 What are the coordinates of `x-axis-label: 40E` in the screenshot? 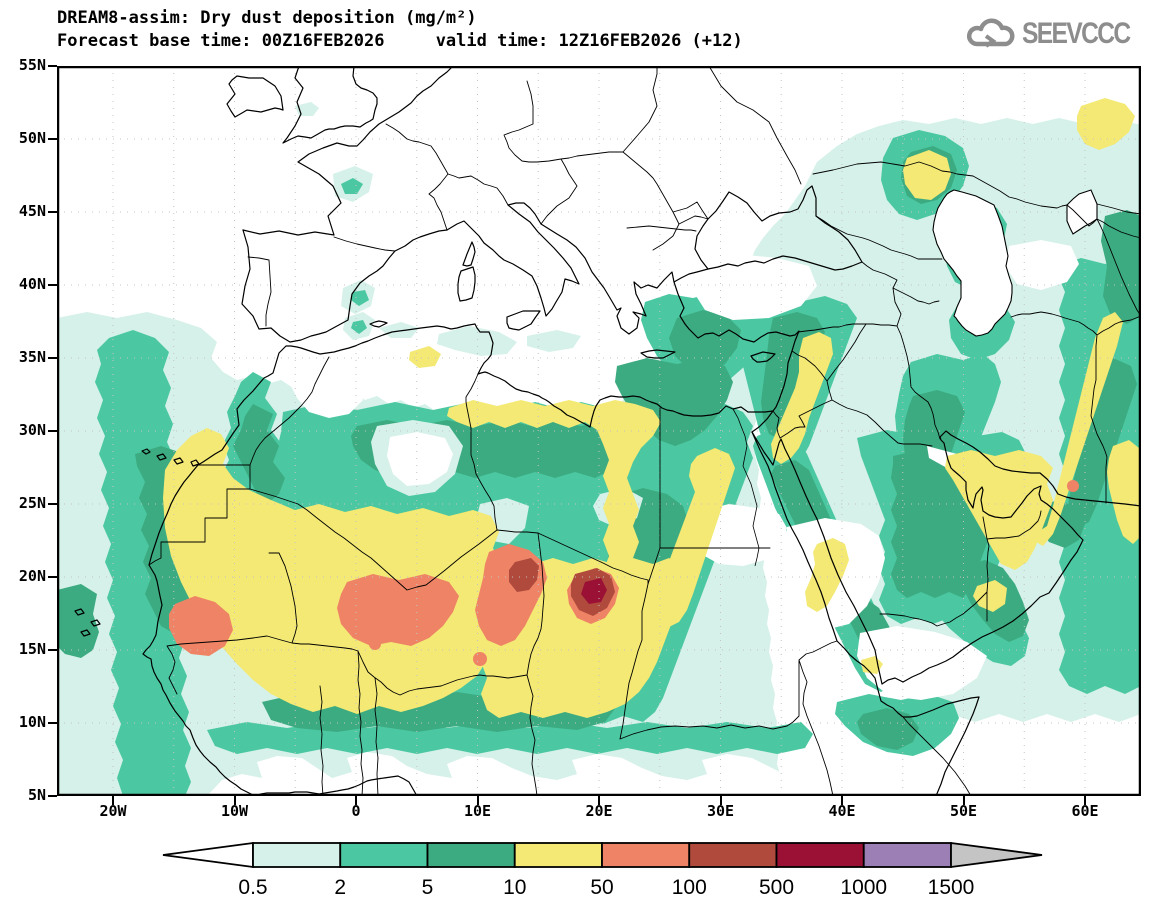 It's located at (842, 811).